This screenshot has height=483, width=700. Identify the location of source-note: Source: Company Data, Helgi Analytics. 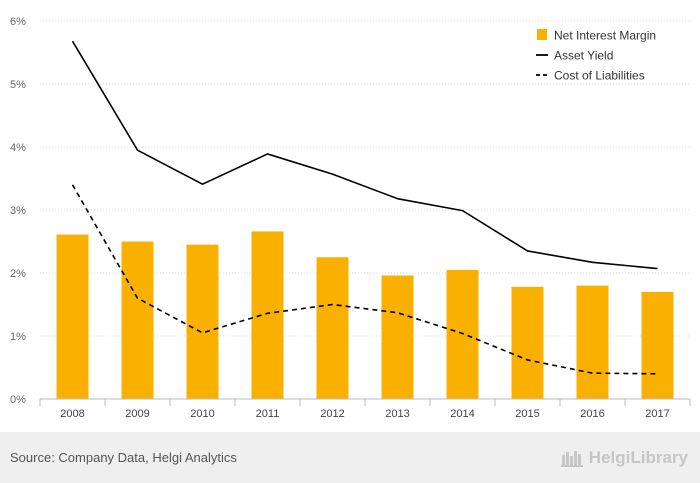
(123, 457).